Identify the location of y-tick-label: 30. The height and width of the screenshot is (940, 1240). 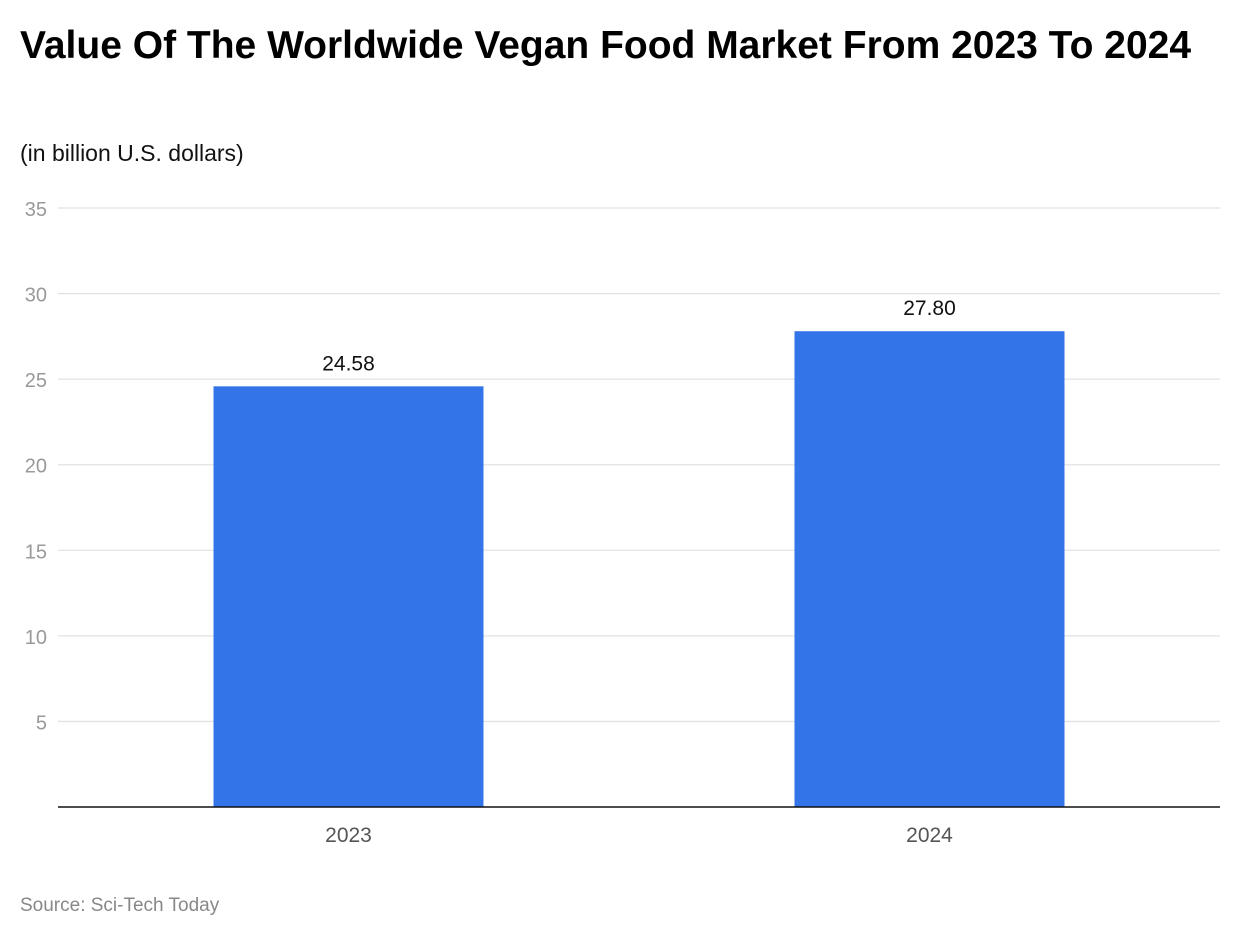
(36, 296).